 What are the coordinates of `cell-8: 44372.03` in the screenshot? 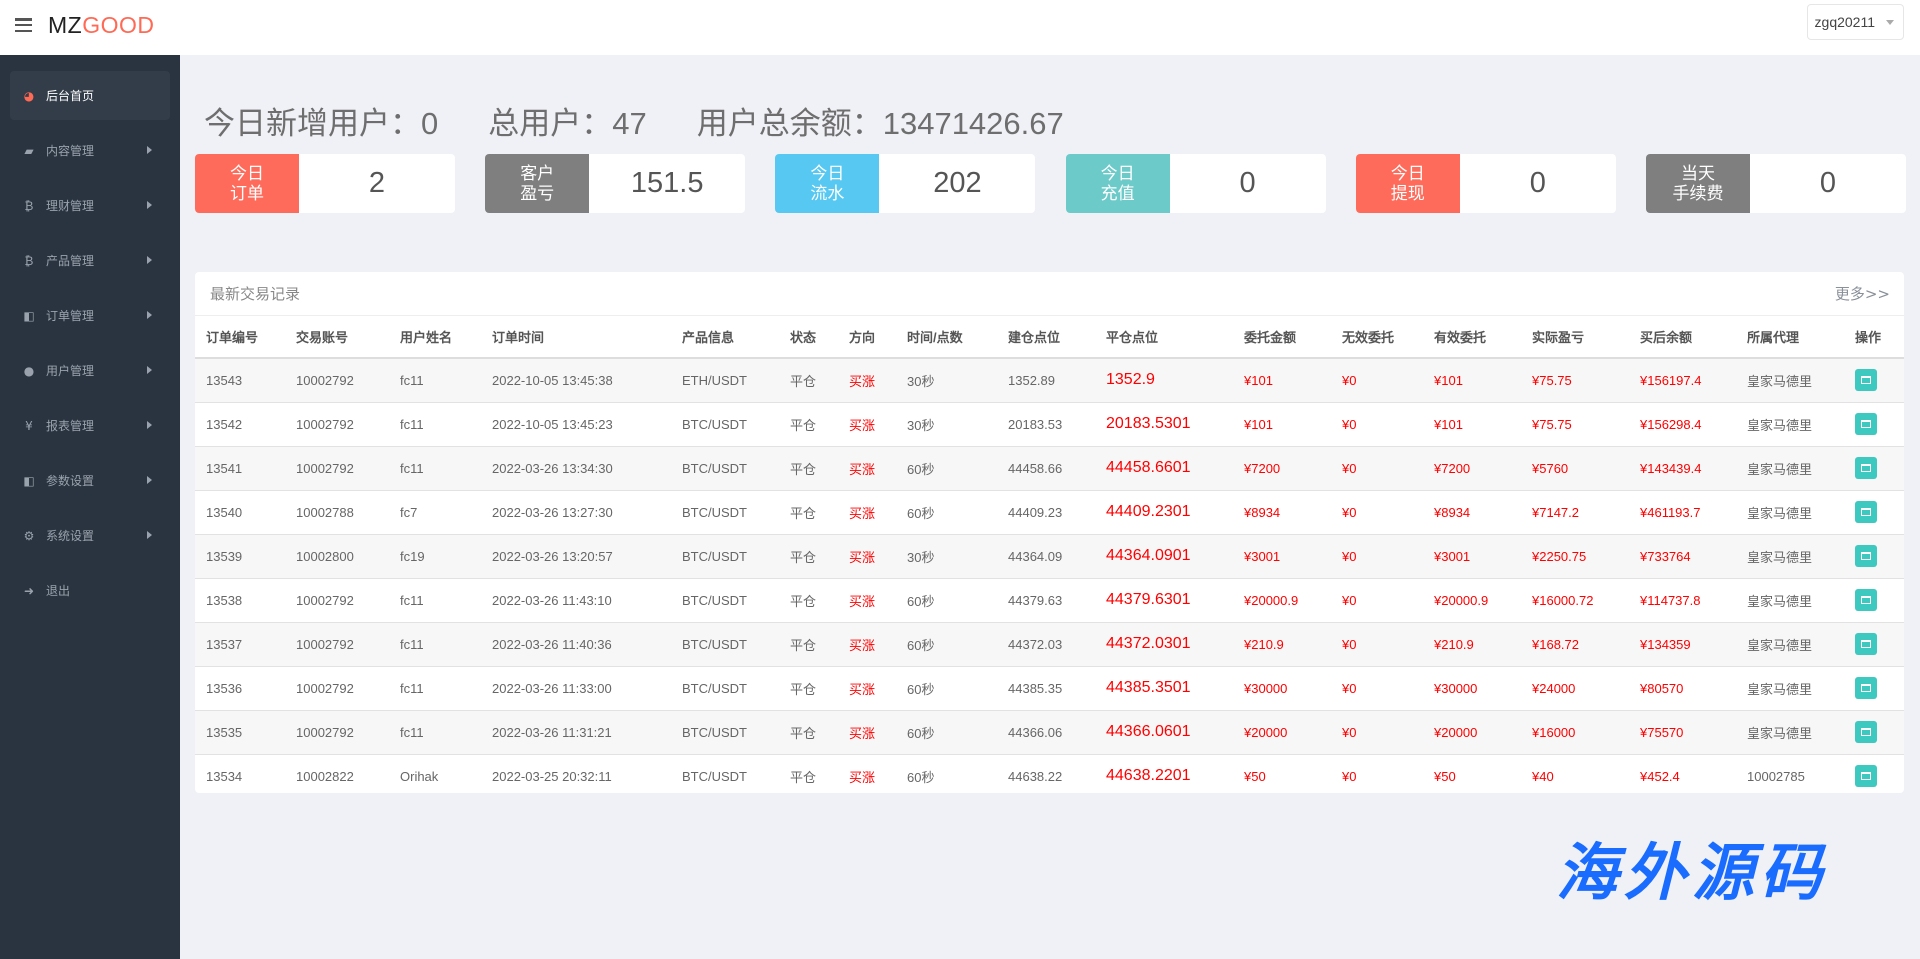 It's located at (1046, 643).